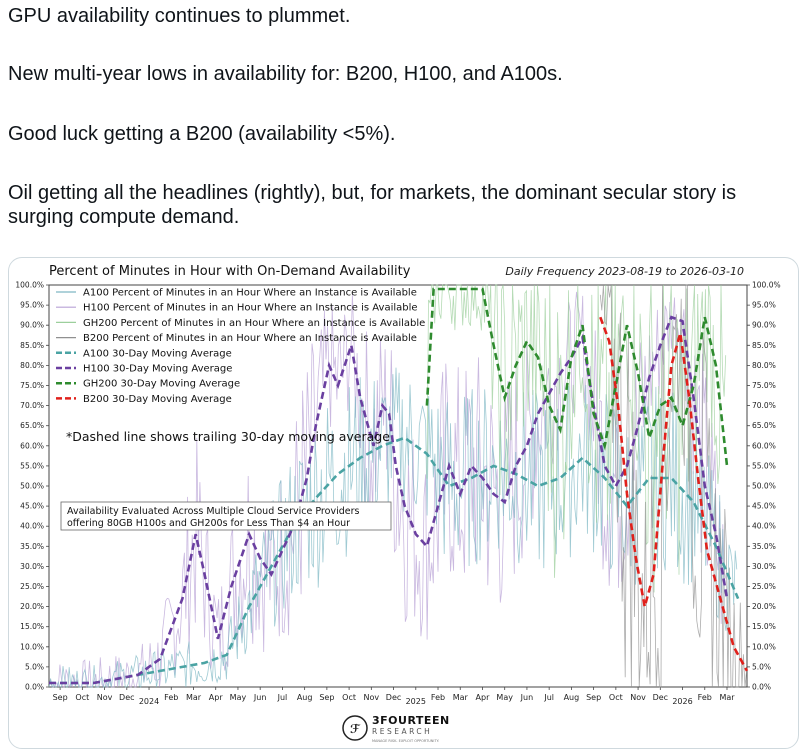  What do you see at coordinates (548, 697) in the screenshot?
I see `x-tick-label: Jul` at bounding box center [548, 697].